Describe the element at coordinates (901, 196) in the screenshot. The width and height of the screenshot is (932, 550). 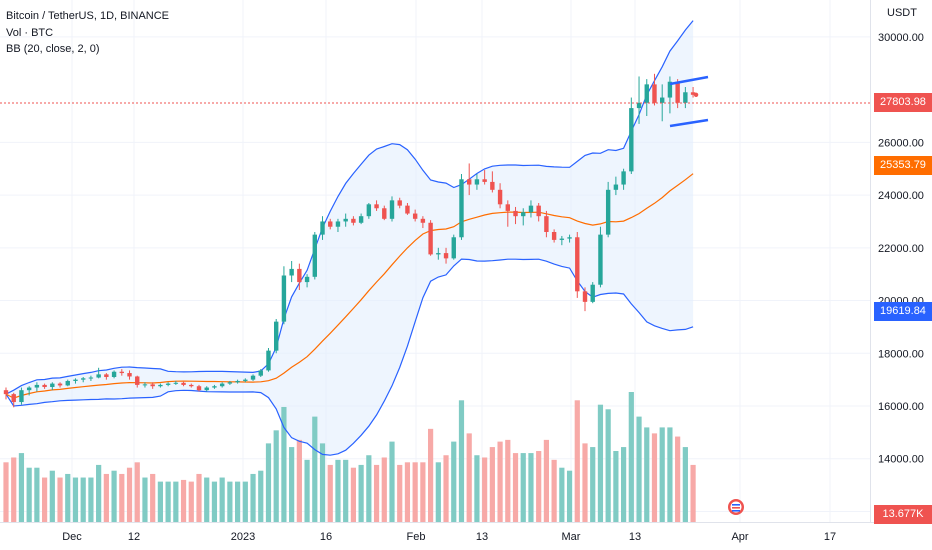
I see `price-tick-label: 24000.00` at that location.